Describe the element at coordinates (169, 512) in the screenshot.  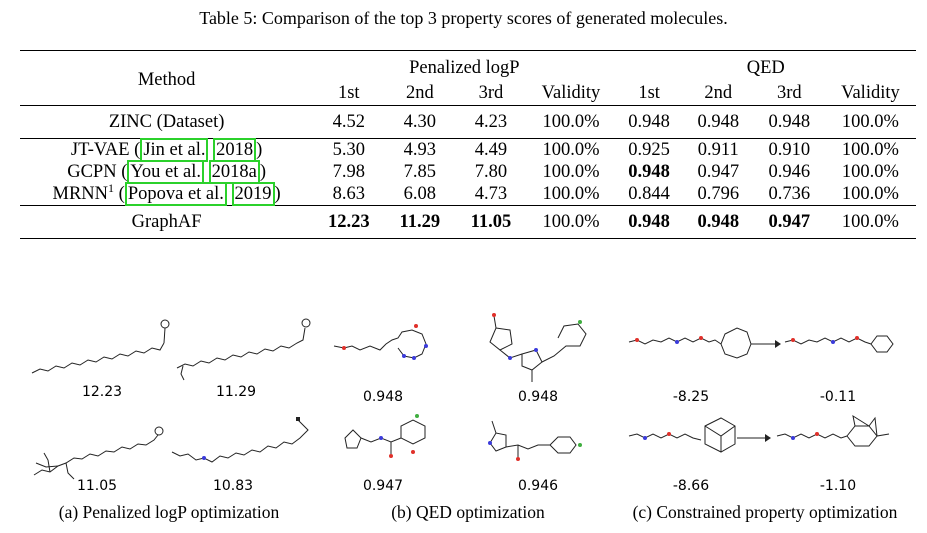
I see `subcaption-a: (a) Penalized logP optimization` at that location.